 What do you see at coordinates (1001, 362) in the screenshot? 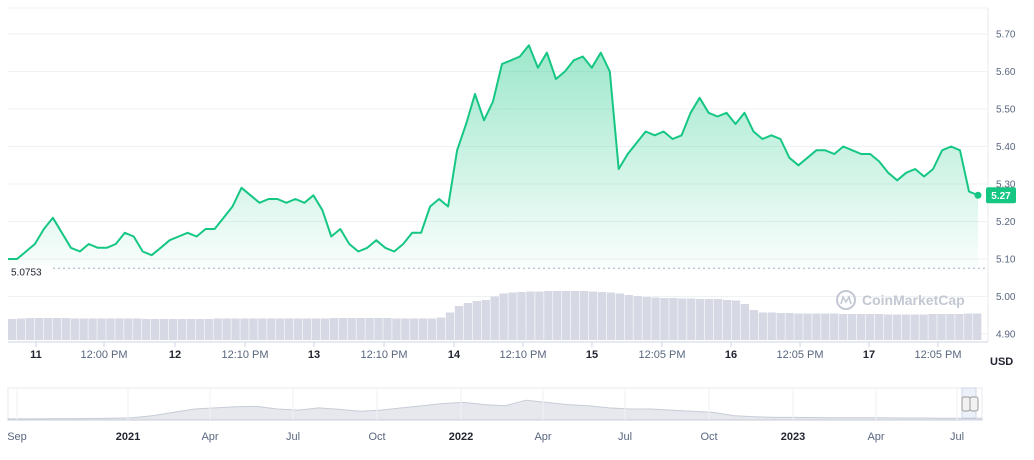
I see `currency-unit-label: USD` at bounding box center [1001, 362].